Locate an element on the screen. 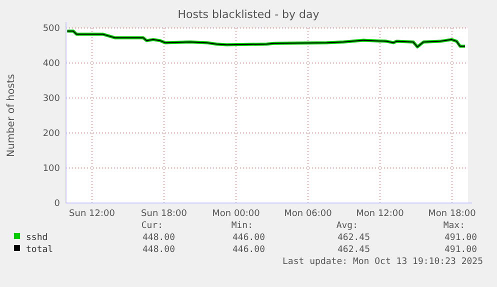  y-tick-label: 300 is located at coordinates (51, 99).